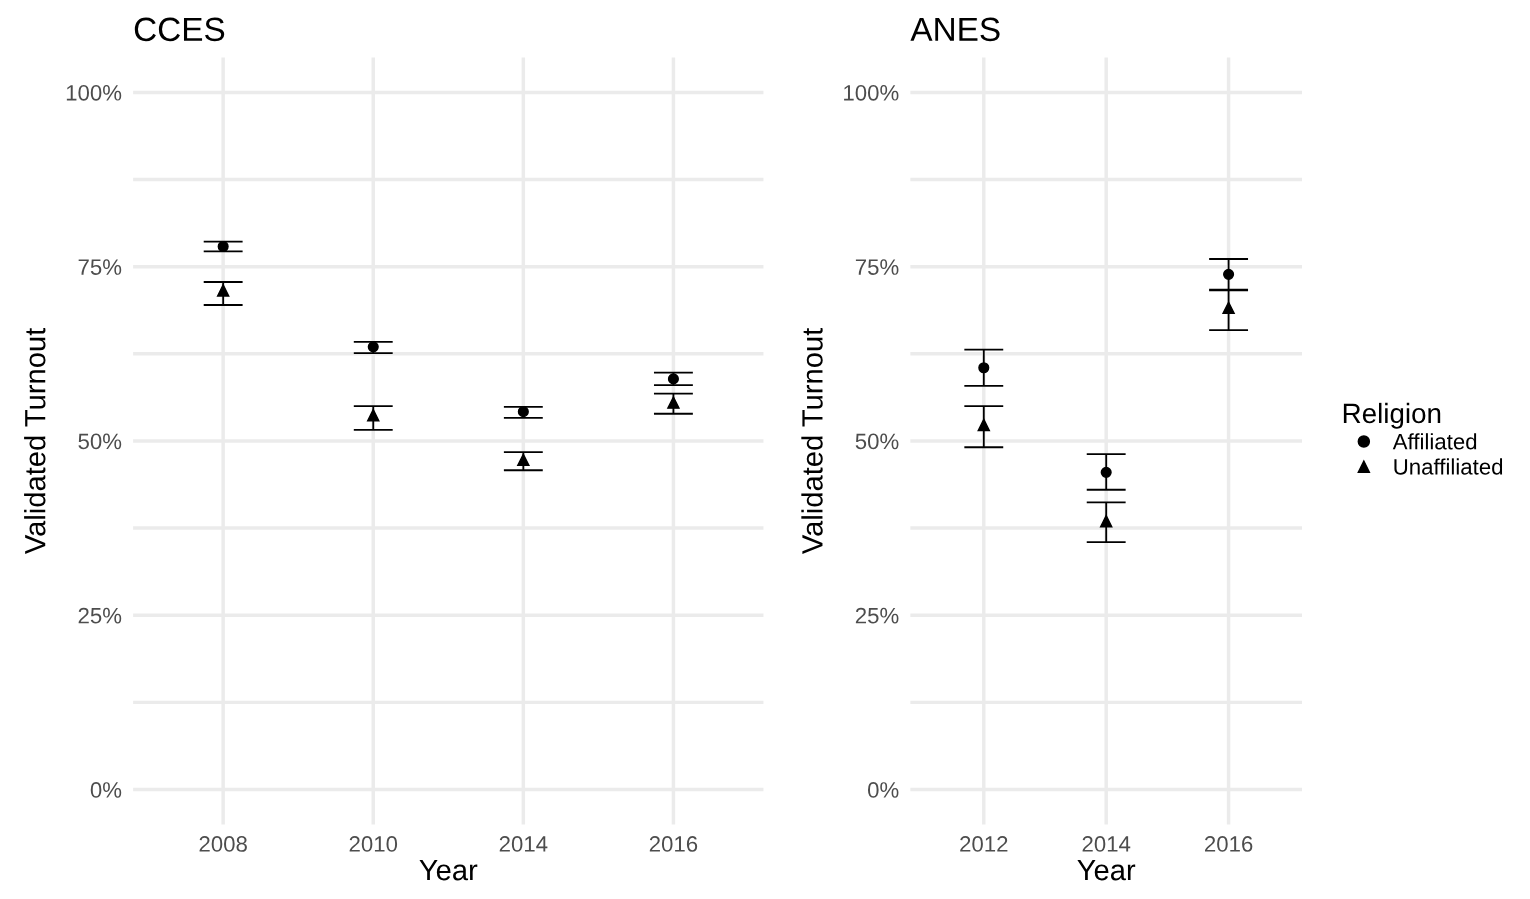 Image resolution: width=1530 pixels, height=899 pixels. What do you see at coordinates (984, 844) in the screenshot?
I see `x-tick-label: 2012` at bounding box center [984, 844].